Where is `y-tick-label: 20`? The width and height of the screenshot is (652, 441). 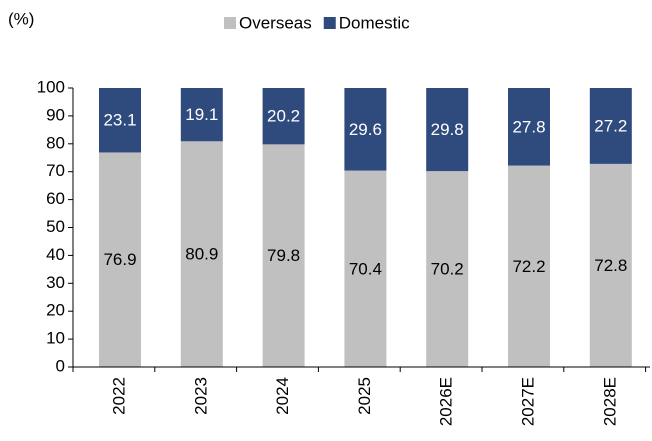
y-tick-label: 20 is located at coordinates (55, 310).